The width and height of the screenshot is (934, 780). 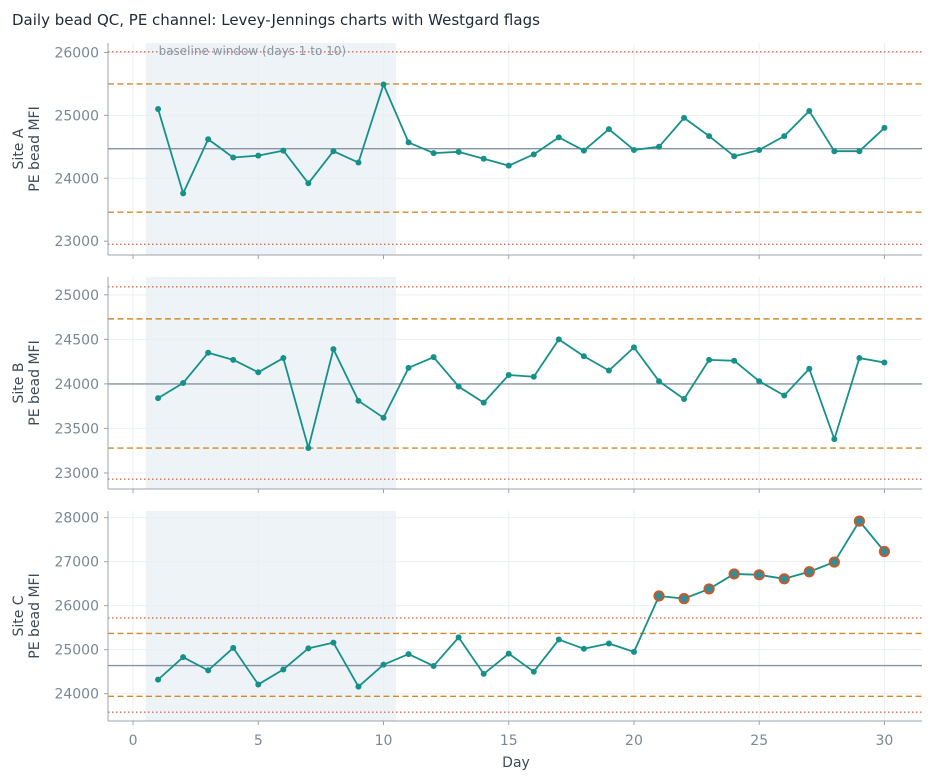 What do you see at coordinates (258, 741) in the screenshot?
I see `x-tick-label: 5` at bounding box center [258, 741].